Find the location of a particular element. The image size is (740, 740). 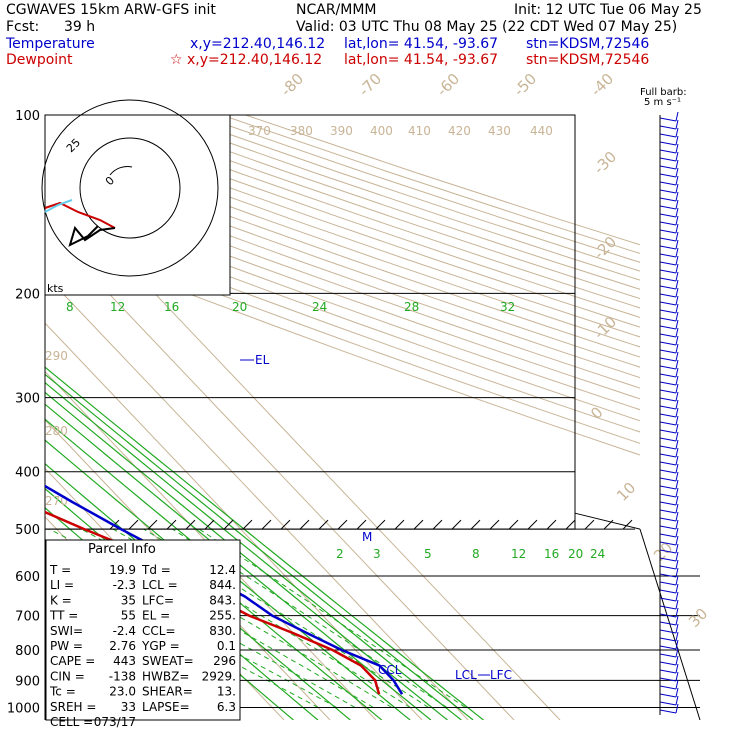

parcel-row-label2: LAPSE= is located at coordinates (166, 707).